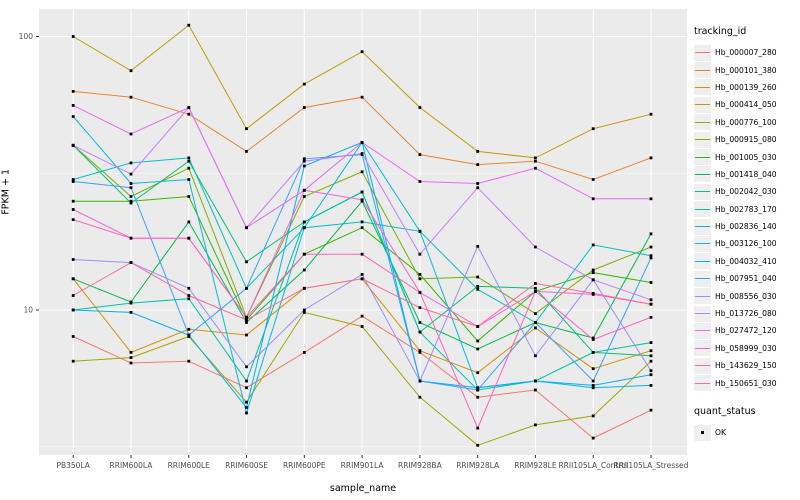 The image size is (800, 500). Describe the element at coordinates (746, 139) in the screenshot. I see `legend-item: Hb_000915_080` at that location.